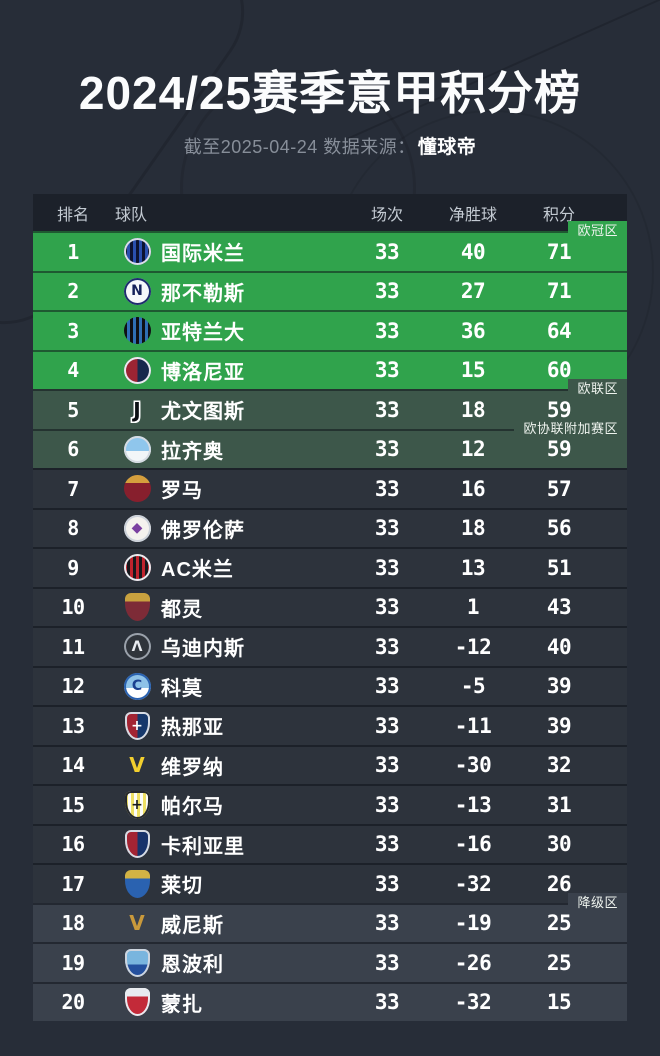 The image size is (660, 1056). What do you see at coordinates (73, 1002) in the screenshot?
I see `rank-value: 20` at bounding box center [73, 1002].